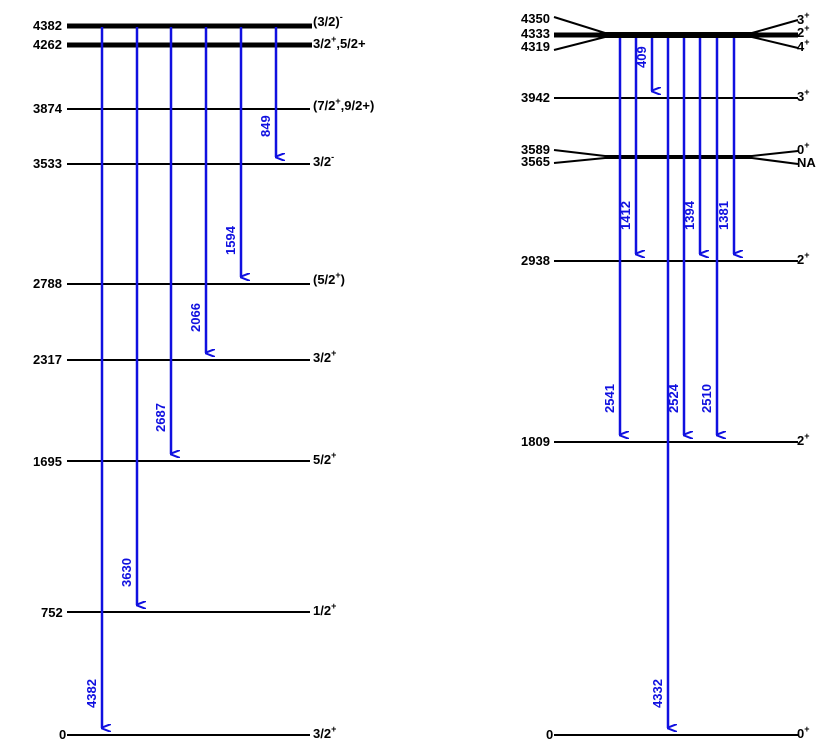 This screenshot has height=750, width=833. What do you see at coordinates (659, 383) in the screenshot?
I see `right-transition-4332: 4332` at bounding box center [659, 383].